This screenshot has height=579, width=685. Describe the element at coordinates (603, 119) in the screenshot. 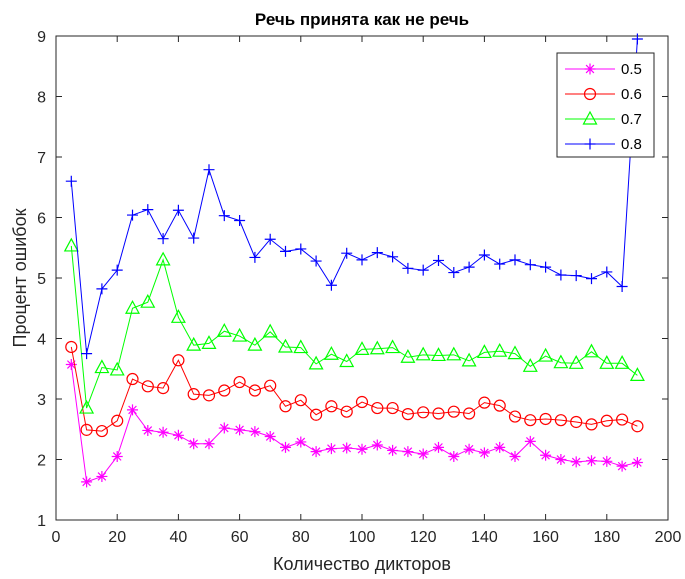

I see `legend-item: 0.7` at that location.